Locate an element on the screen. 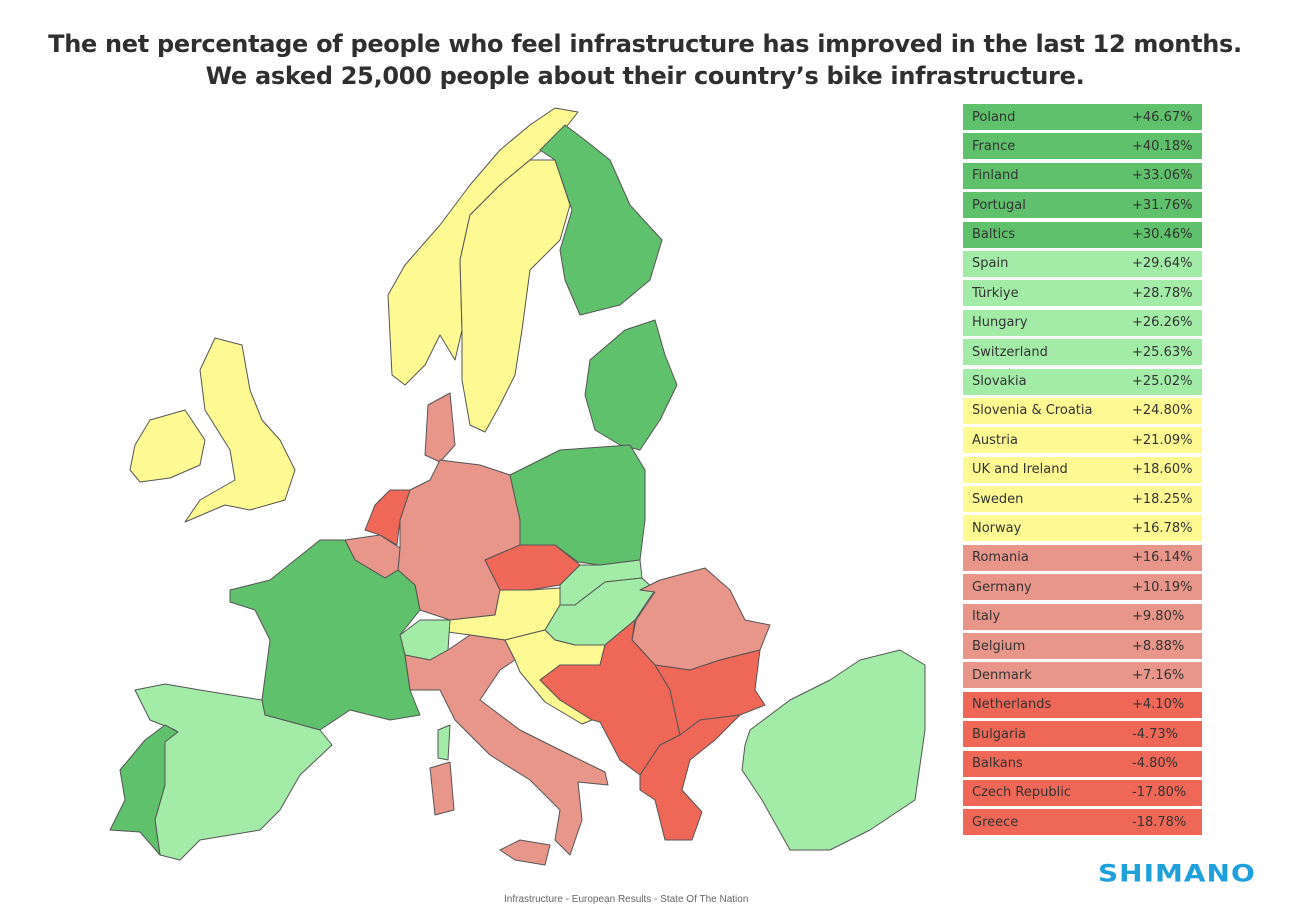 The width and height of the screenshot is (1290, 914). country-value: +8.88% is located at coordinates (1158, 646).